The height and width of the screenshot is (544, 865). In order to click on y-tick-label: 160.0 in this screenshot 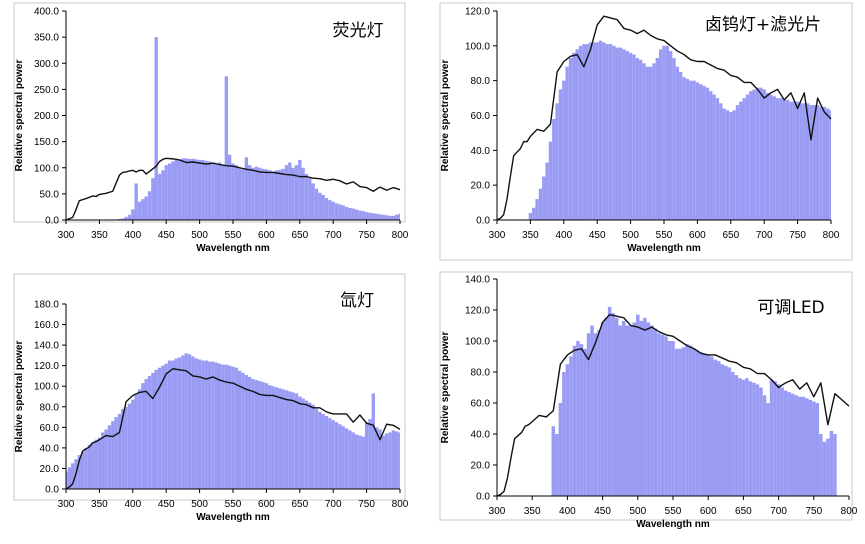, I will do `click(46, 325)`.